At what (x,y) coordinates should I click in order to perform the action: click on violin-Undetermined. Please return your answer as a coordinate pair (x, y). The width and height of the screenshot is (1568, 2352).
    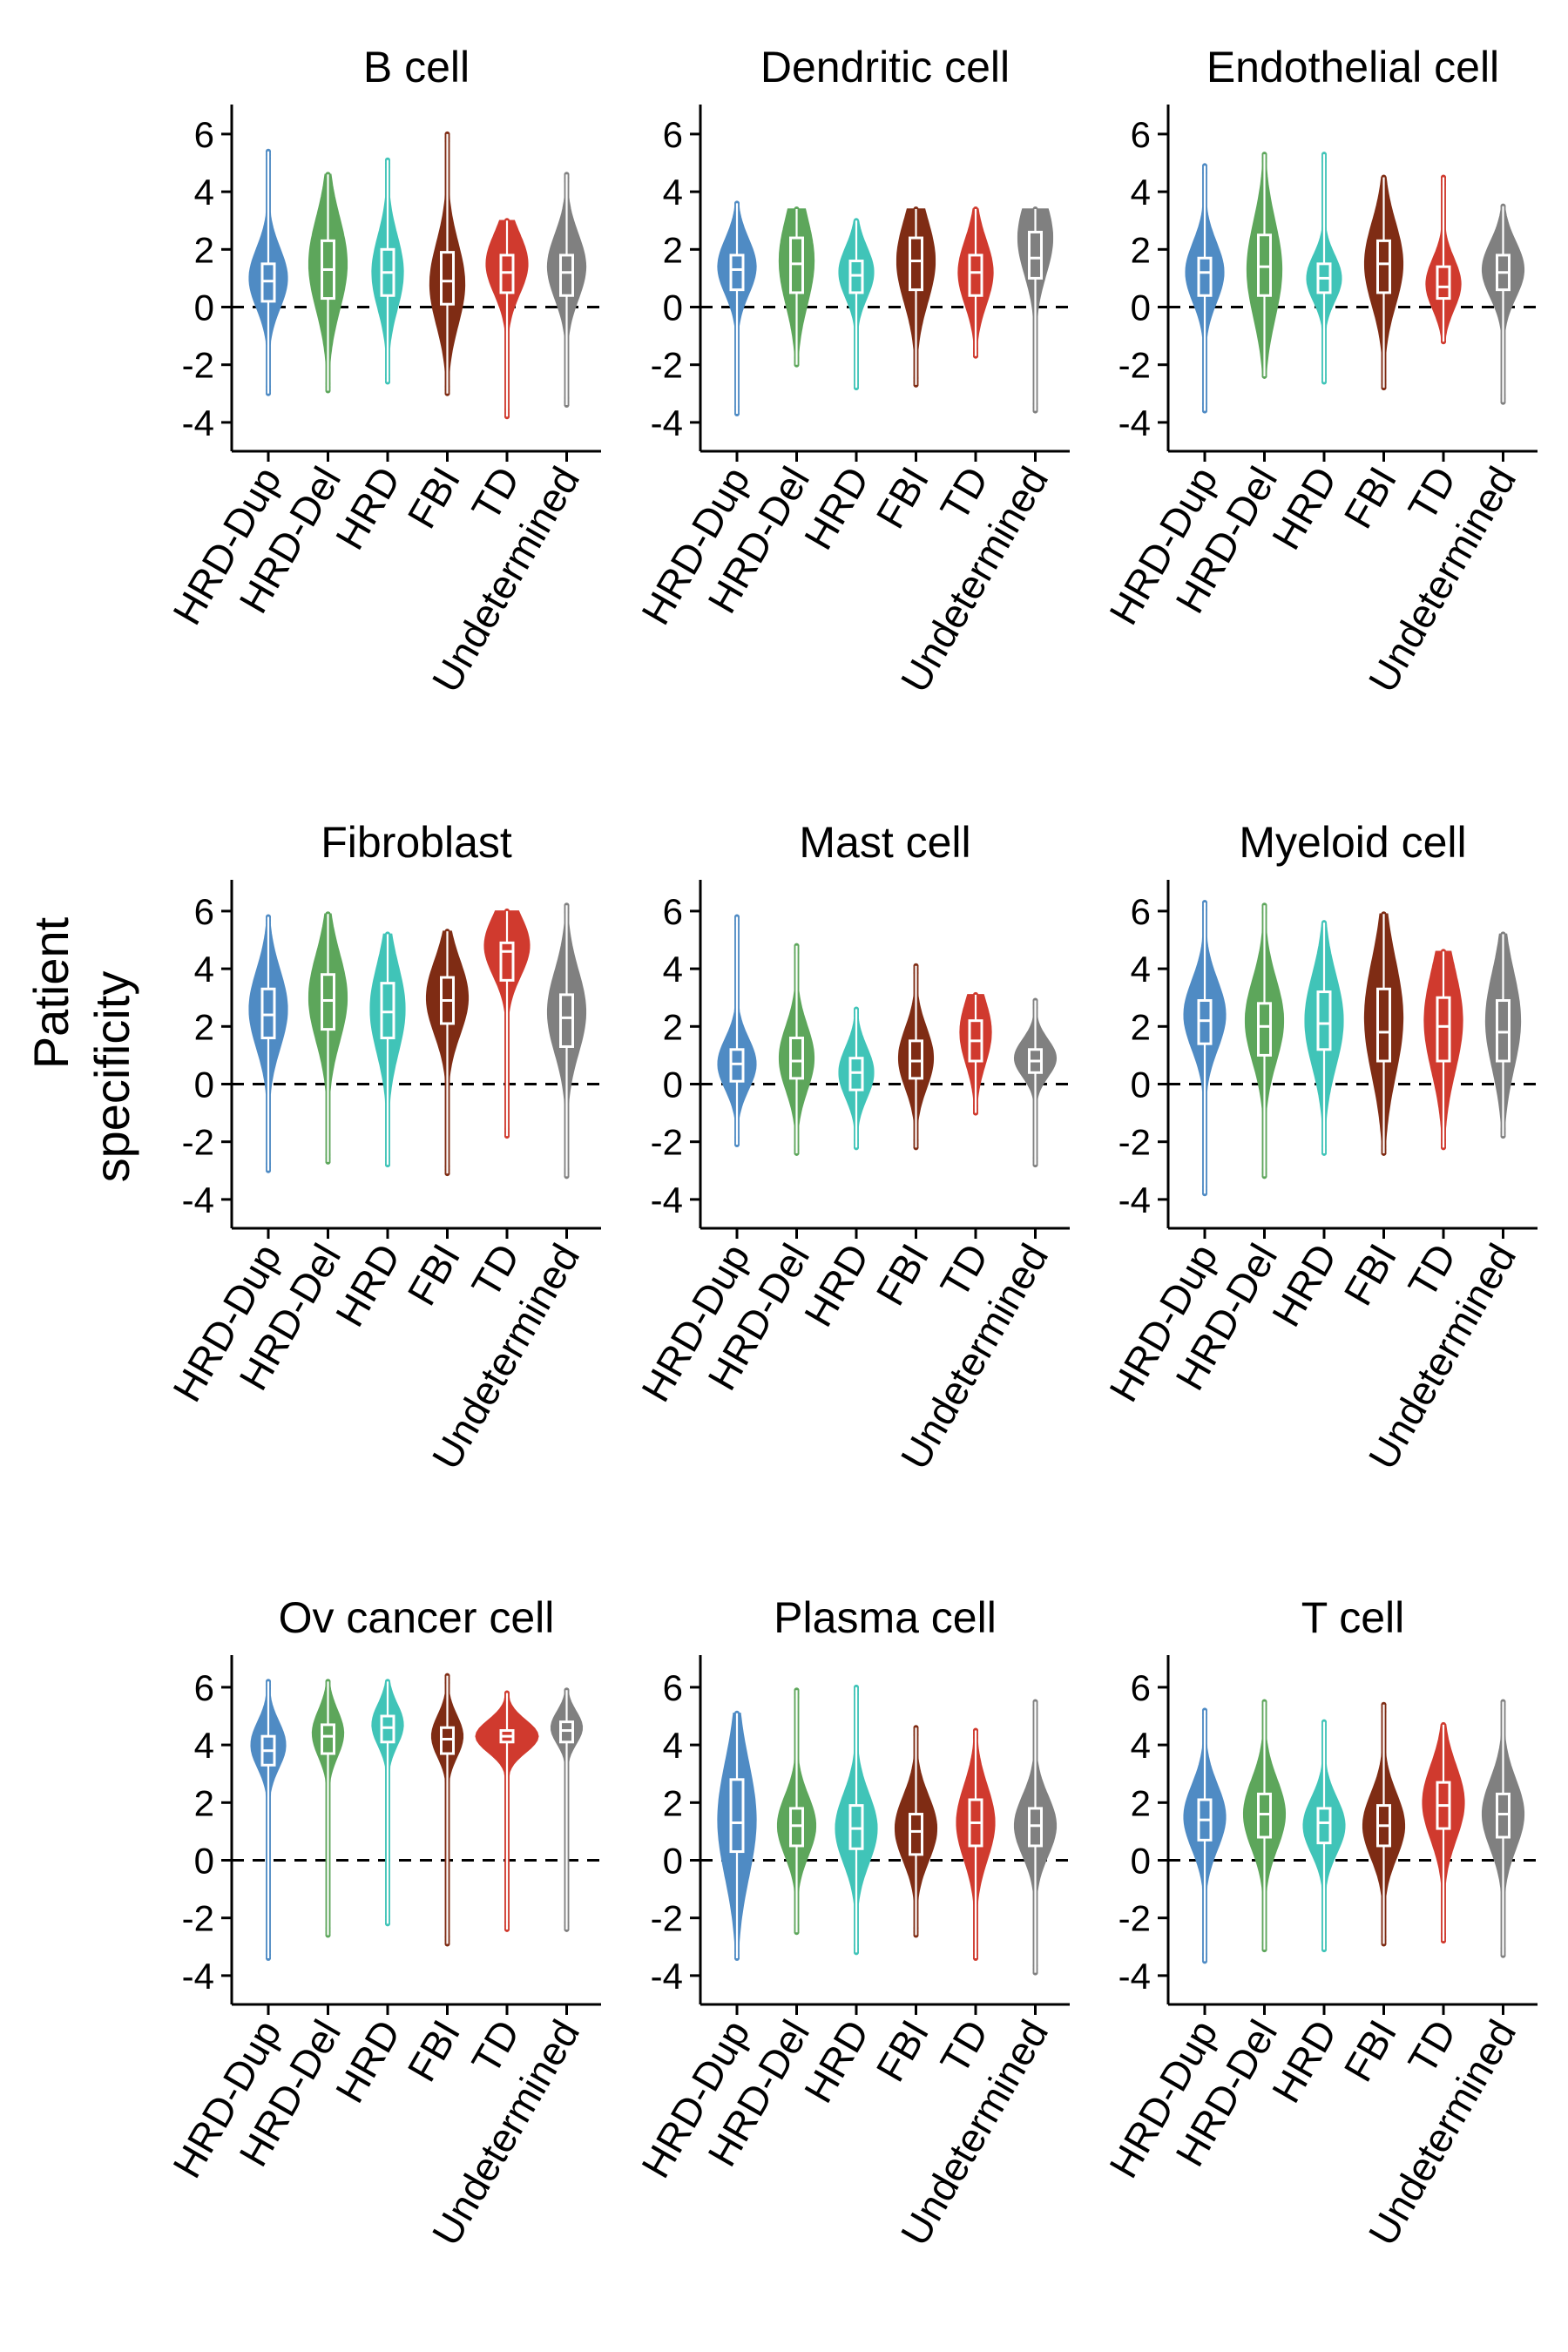
    Looking at the image, I should click on (1503, 1035).